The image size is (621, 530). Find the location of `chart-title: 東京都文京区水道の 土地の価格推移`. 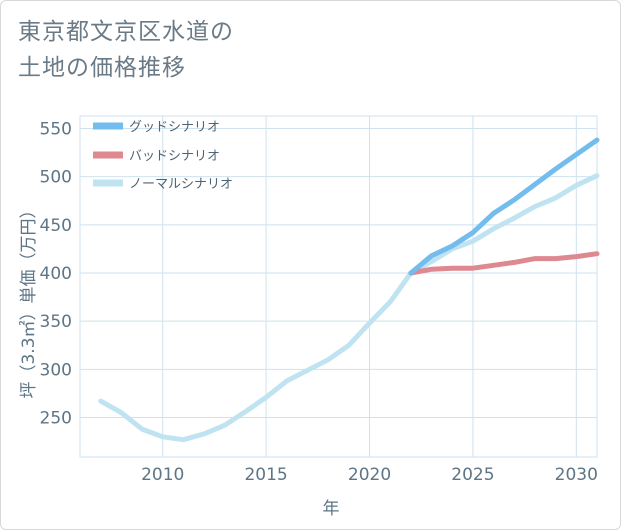

chart-title: 東京都文京区水道の 土地の価格推移 is located at coordinates (126, 50).